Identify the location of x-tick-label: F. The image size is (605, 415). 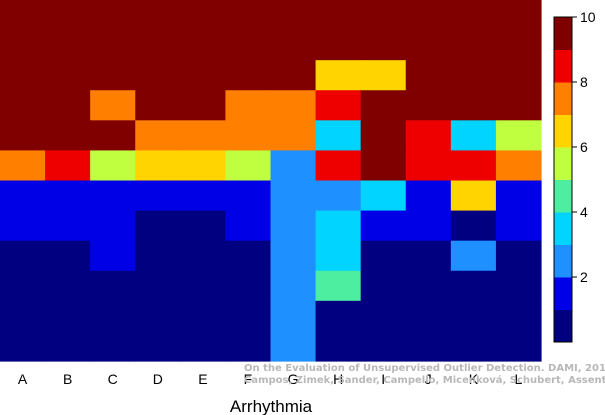
(248, 379).